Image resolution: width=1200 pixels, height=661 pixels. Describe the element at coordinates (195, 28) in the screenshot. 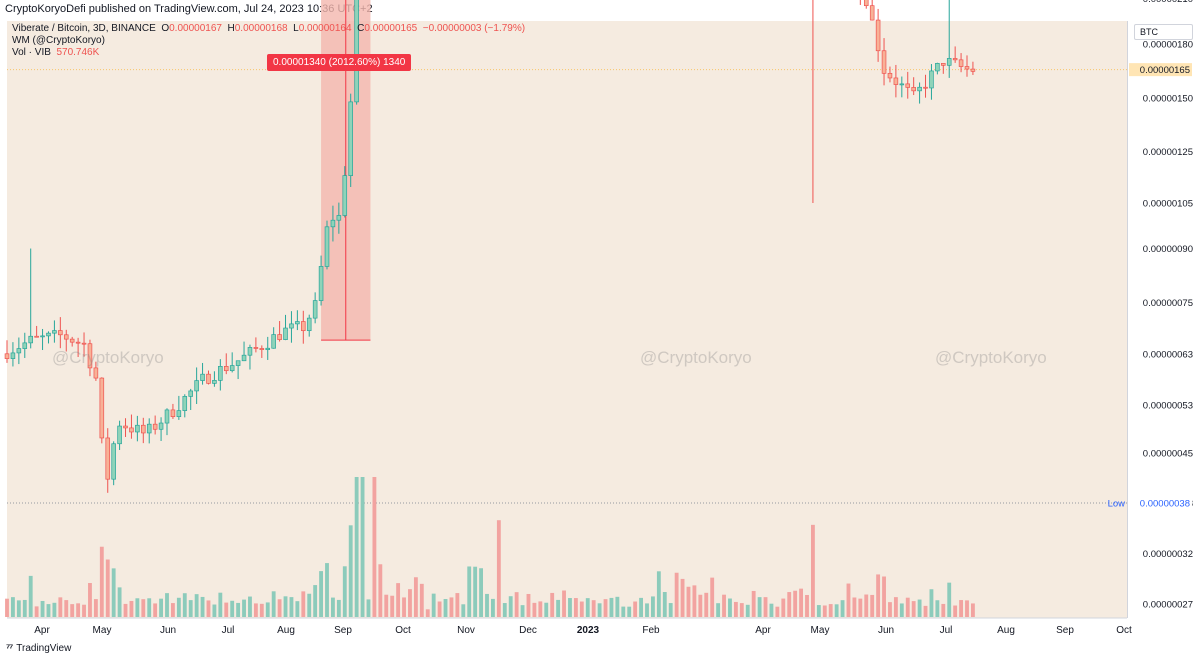

I see `open-value: 0.00000167` at that location.